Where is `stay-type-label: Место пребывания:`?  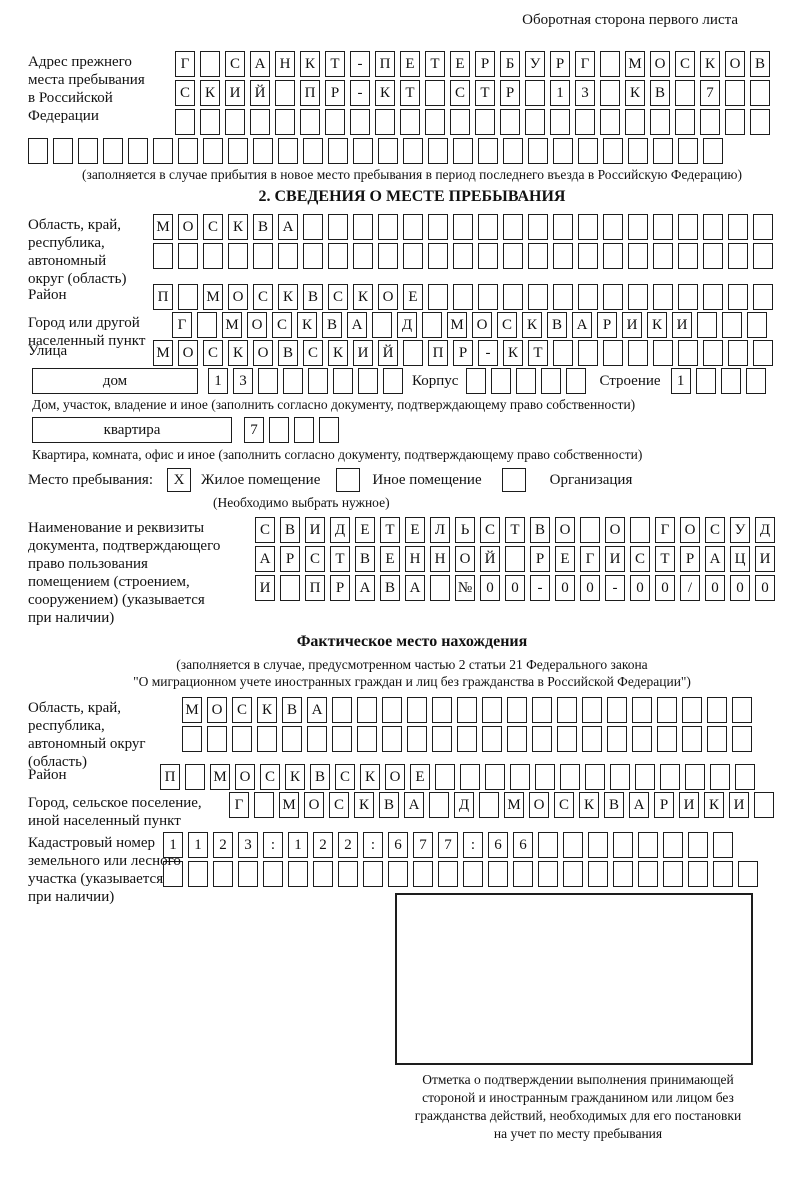 stay-type-label: Место пребывания: is located at coordinates (90, 479).